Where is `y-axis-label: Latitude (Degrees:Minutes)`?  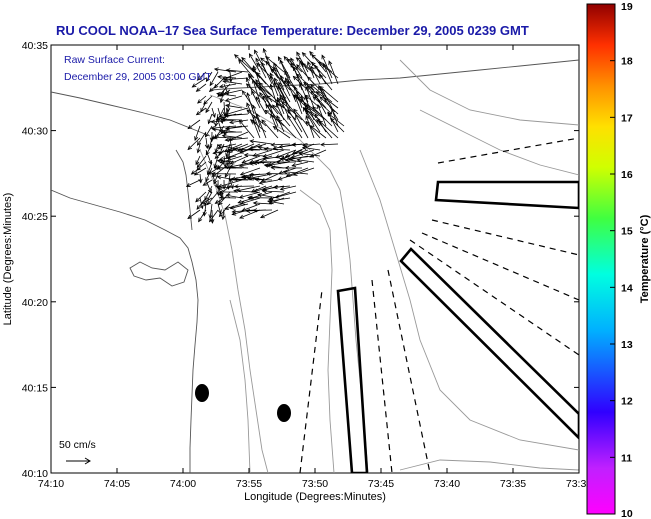
y-axis-label: Latitude (Degrees:Minutes) is located at coordinates (8, 259).